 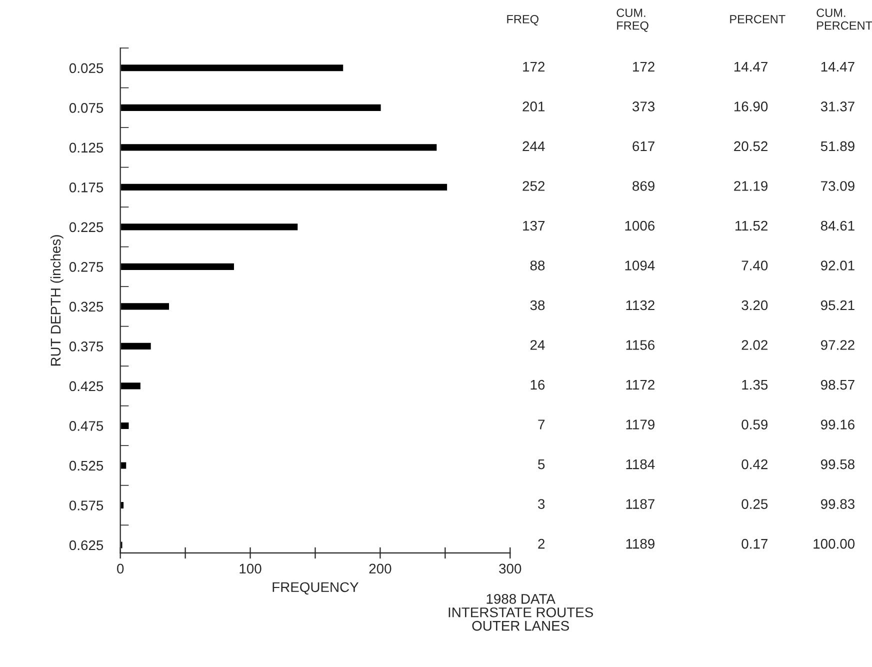 I want to click on text: 1187, so click(x=640, y=504).